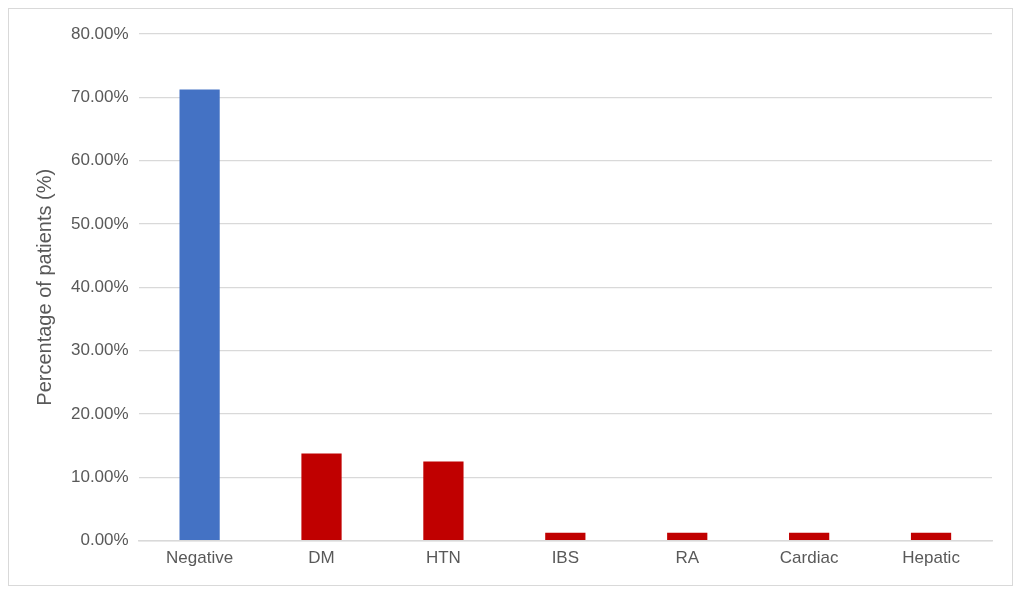  Describe the element at coordinates (99, 286) in the screenshot. I see `y-tick-label: 40.00%` at that location.